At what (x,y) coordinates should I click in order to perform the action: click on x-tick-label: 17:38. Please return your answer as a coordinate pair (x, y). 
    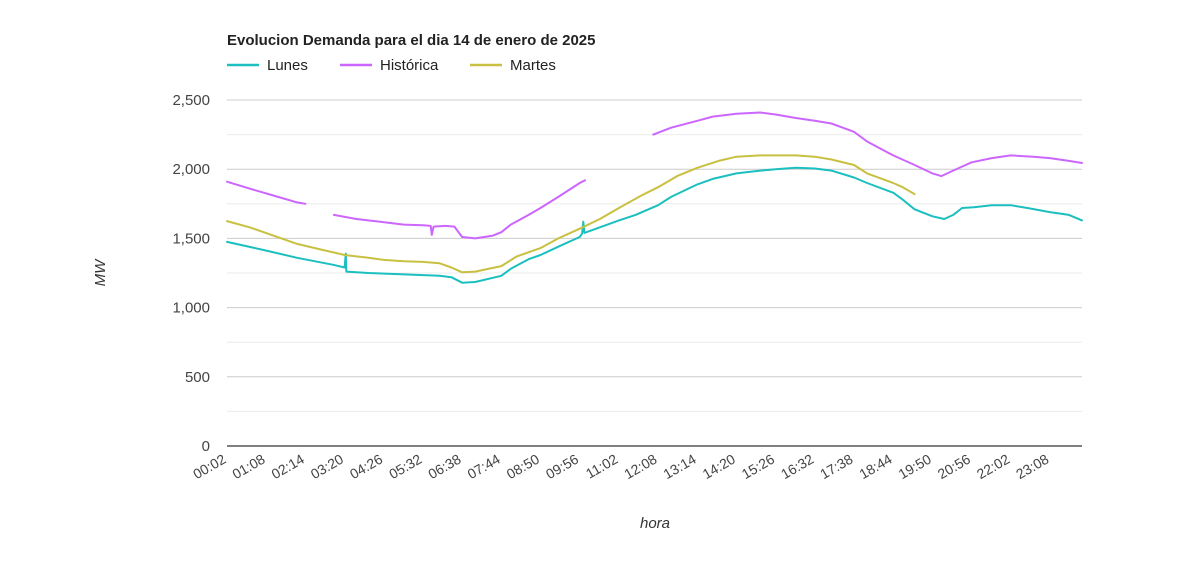
    Looking at the image, I should click on (836, 466).